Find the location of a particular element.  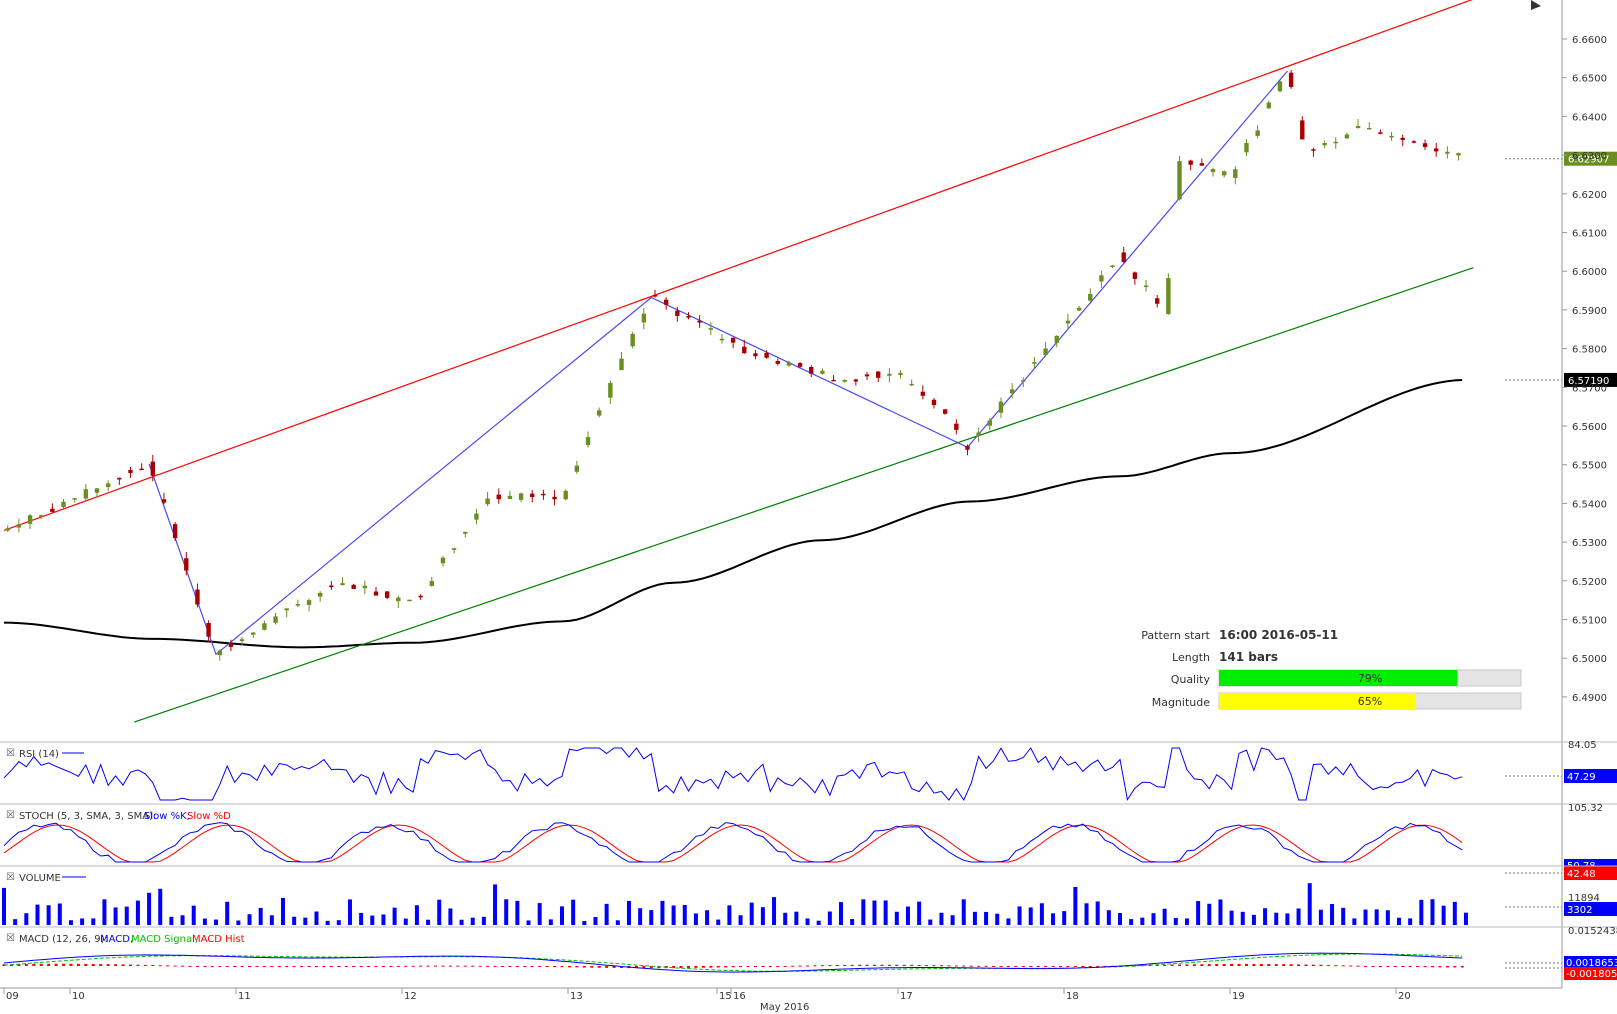

price-tick-label: 6.6200 is located at coordinates (1589, 195).